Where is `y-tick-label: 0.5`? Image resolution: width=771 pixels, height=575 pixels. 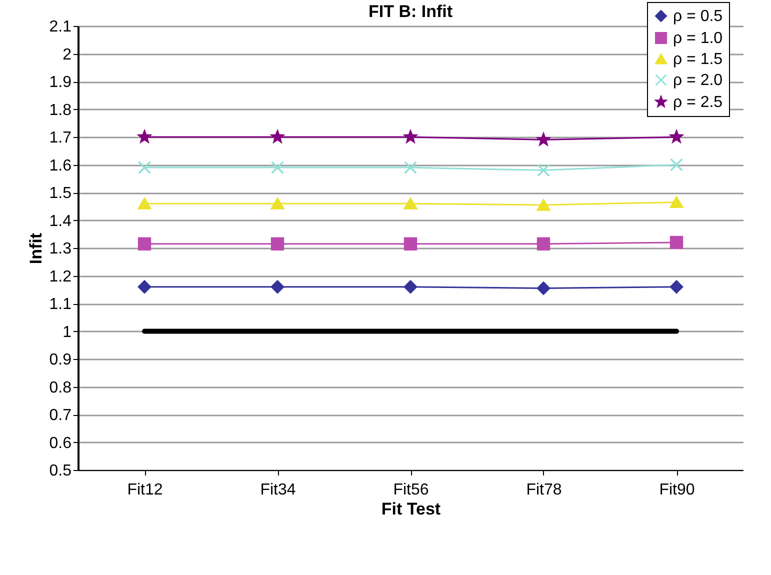
y-tick-label: 0.5 is located at coordinates (60, 471).